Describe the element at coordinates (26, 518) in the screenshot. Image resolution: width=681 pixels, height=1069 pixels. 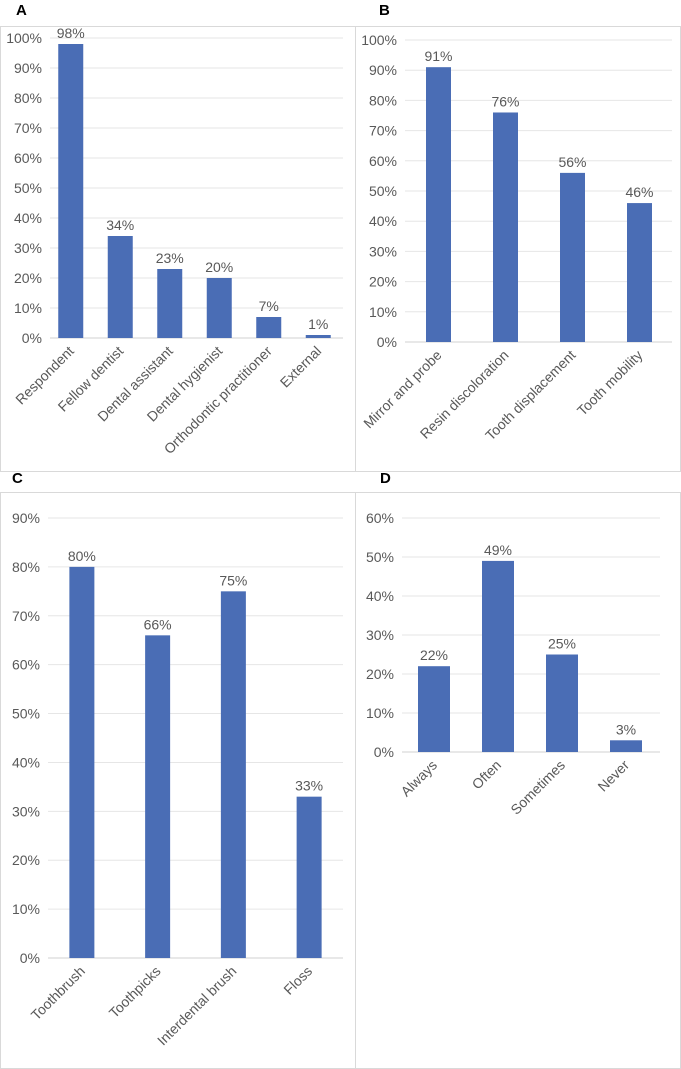
I see `panel-c-ytick-label: 90%` at that location.